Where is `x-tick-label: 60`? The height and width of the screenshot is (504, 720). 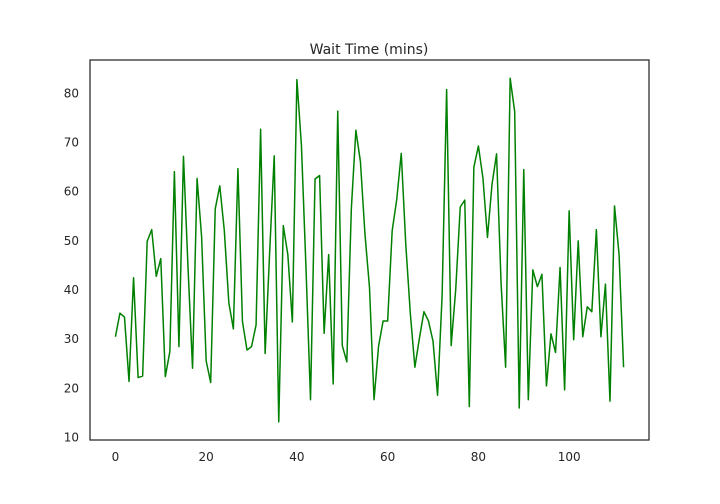
x-tick-label: 60 is located at coordinates (387, 457).